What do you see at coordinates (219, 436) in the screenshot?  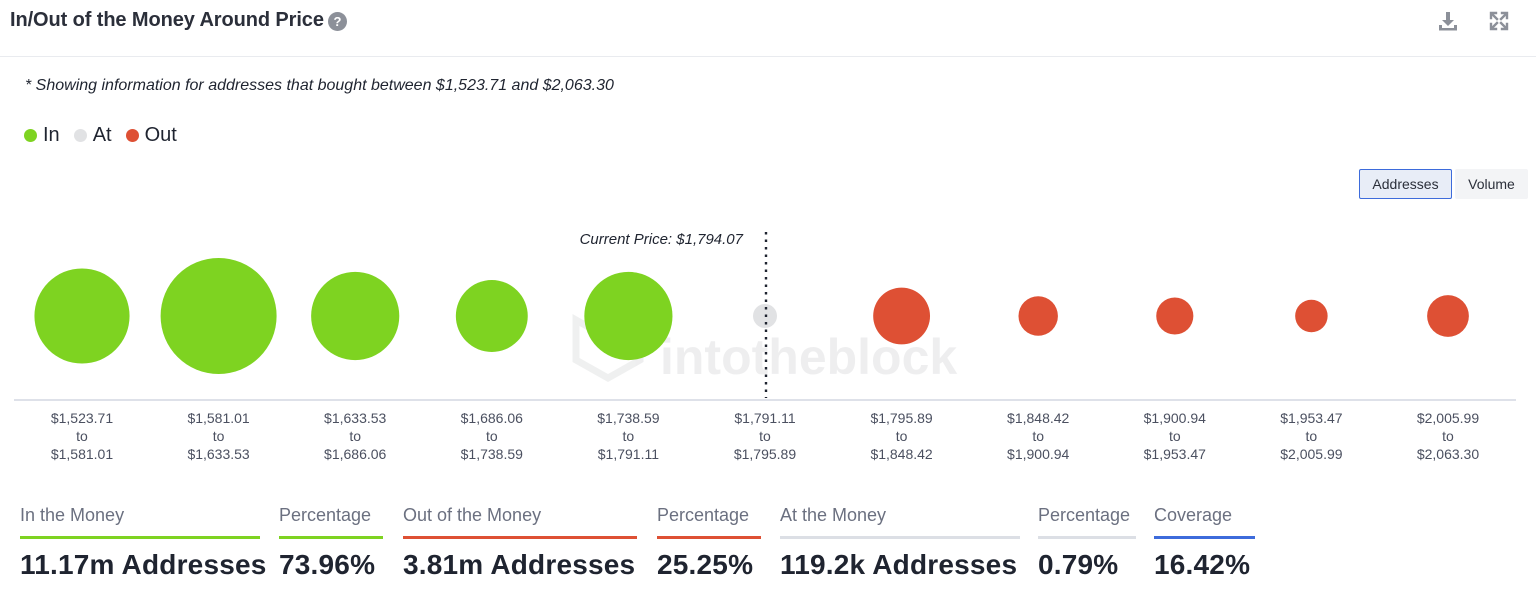 I see `tick-label-1-to_word: to` at bounding box center [219, 436].